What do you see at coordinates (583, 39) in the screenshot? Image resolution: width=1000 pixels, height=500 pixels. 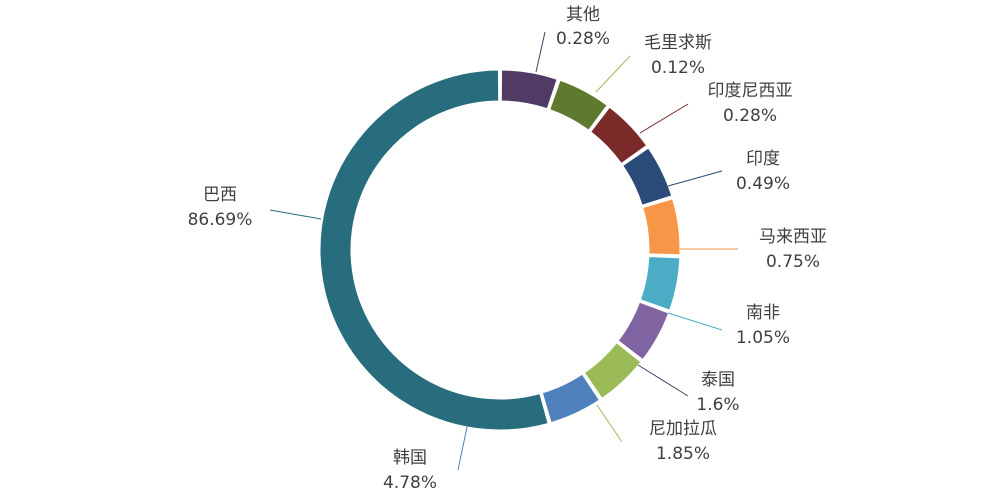 I see `slice-label-value-0: 0.28%` at bounding box center [583, 39].